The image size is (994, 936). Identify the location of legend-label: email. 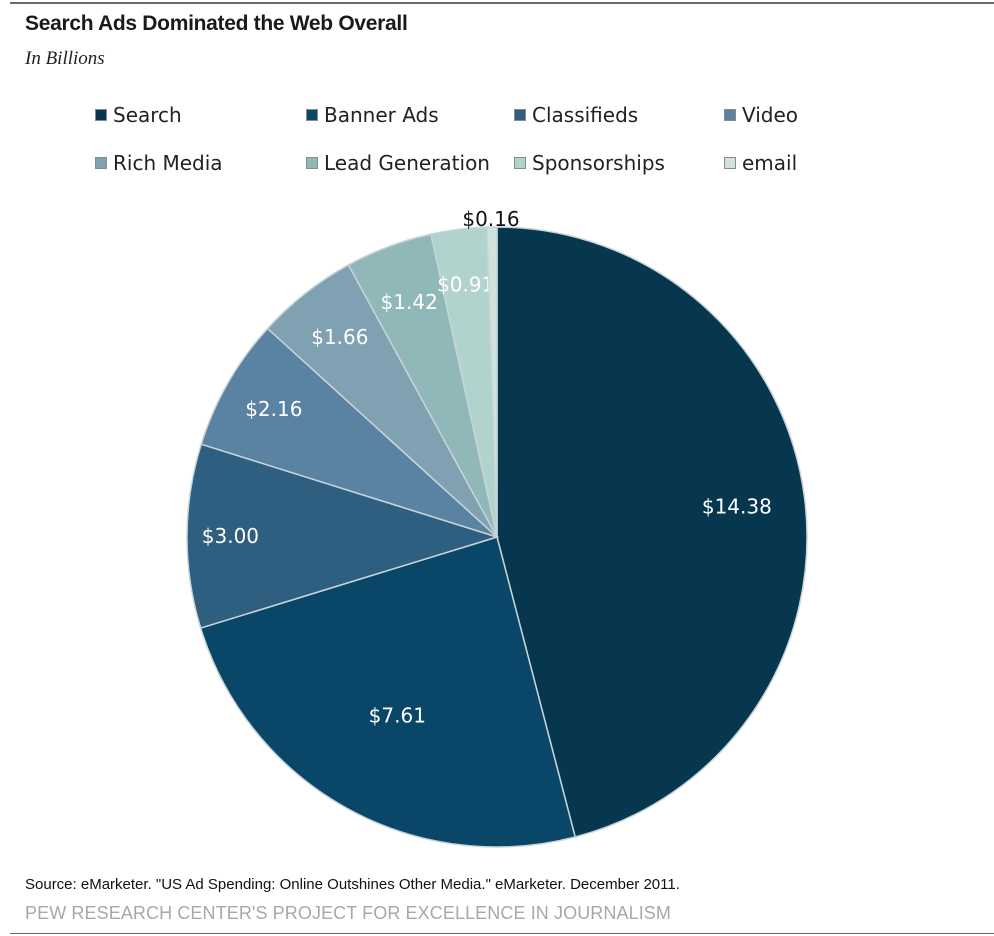
(770, 163).